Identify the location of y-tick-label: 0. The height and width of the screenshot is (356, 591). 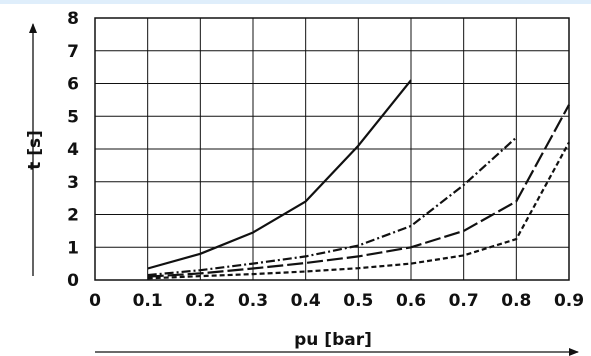
(73, 281).